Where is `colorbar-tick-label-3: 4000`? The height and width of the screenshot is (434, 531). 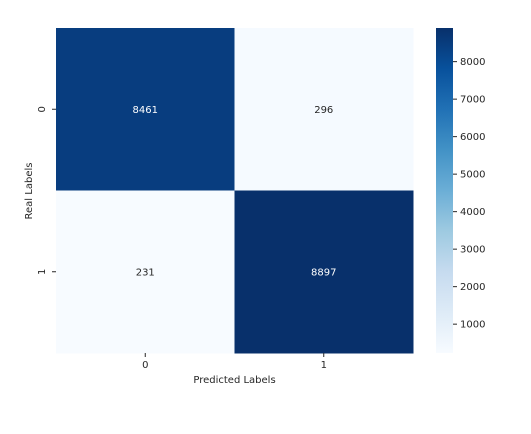
colorbar-tick-label-3: 4000 is located at coordinates (472, 212).